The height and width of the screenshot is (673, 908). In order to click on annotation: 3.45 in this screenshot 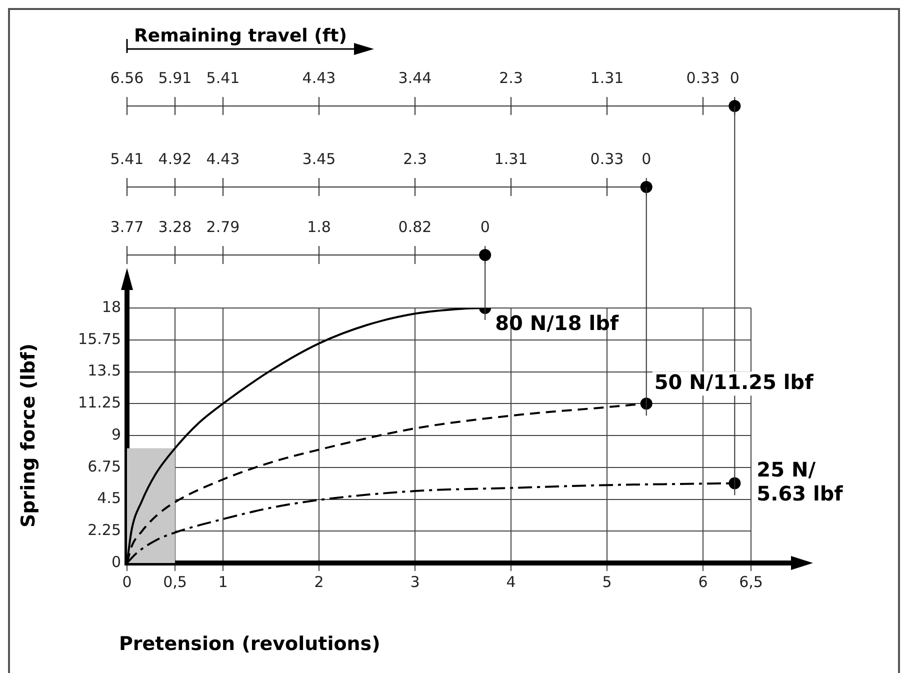, I will do `click(319, 159)`.